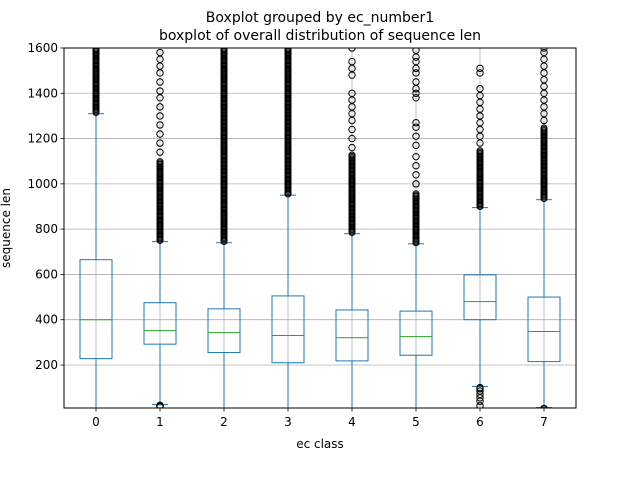  Describe the element at coordinates (42, 139) in the screenshot. I see `y-tick-label: 1200` at that location.